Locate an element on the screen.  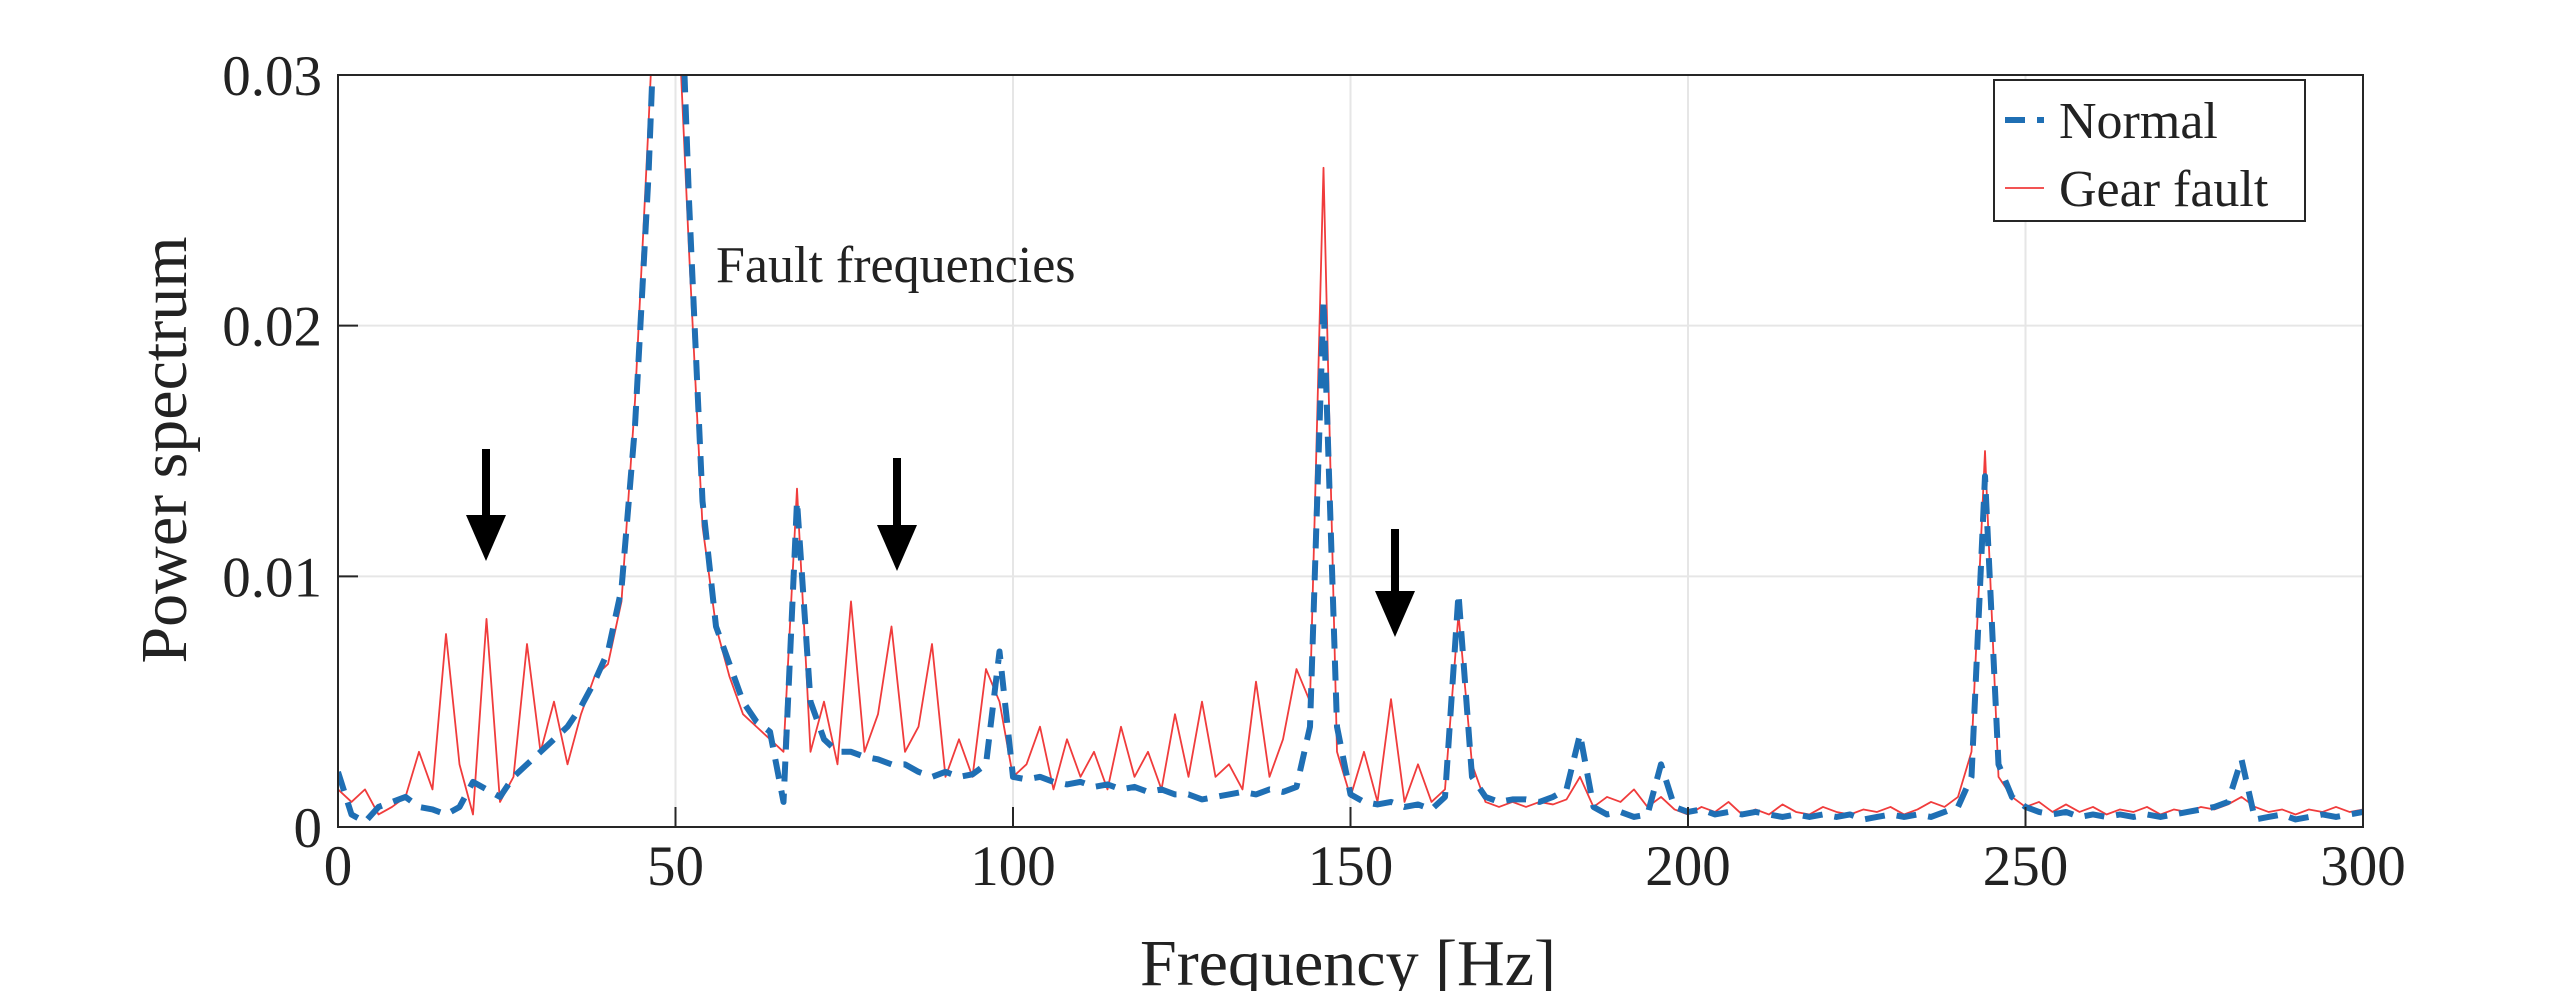
x-tick-label: 250 is located at coordinates (2026, 866).